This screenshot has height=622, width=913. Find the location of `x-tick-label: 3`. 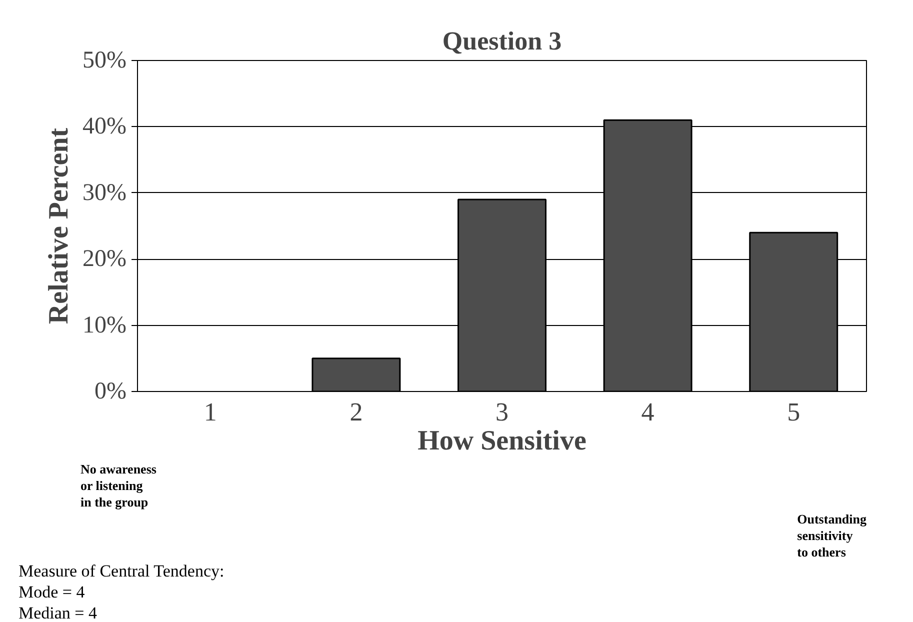

x-tick-label: 3 is located at coordinates (502, 412).